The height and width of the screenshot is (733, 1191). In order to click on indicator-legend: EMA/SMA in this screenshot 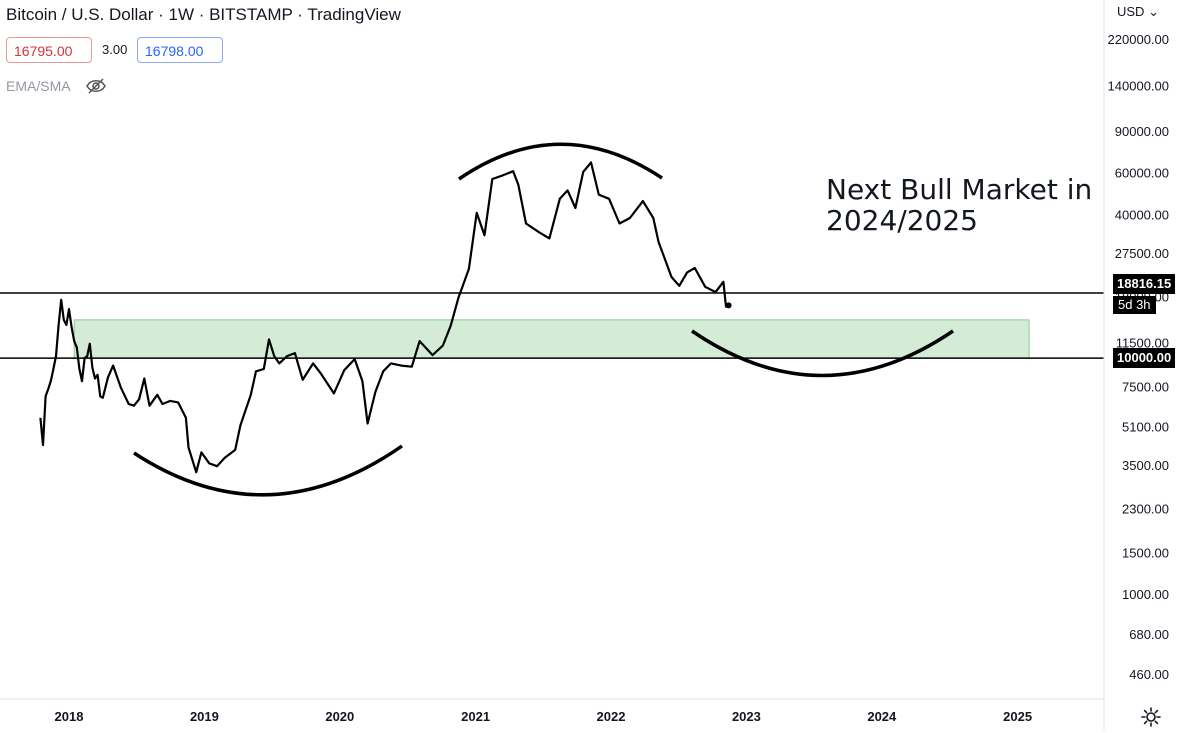, I will do `click(56, 86)`.